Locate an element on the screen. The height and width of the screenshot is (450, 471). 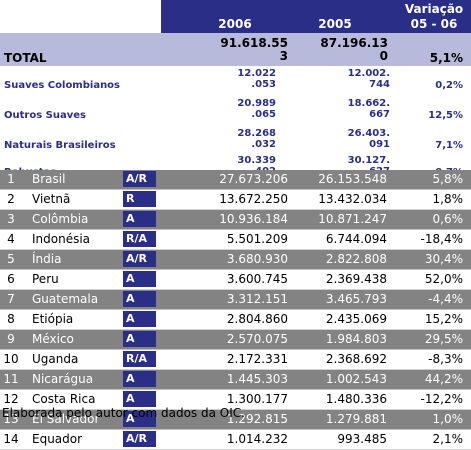
variation-cell: 52,0% is located at coordinates (443, 279).